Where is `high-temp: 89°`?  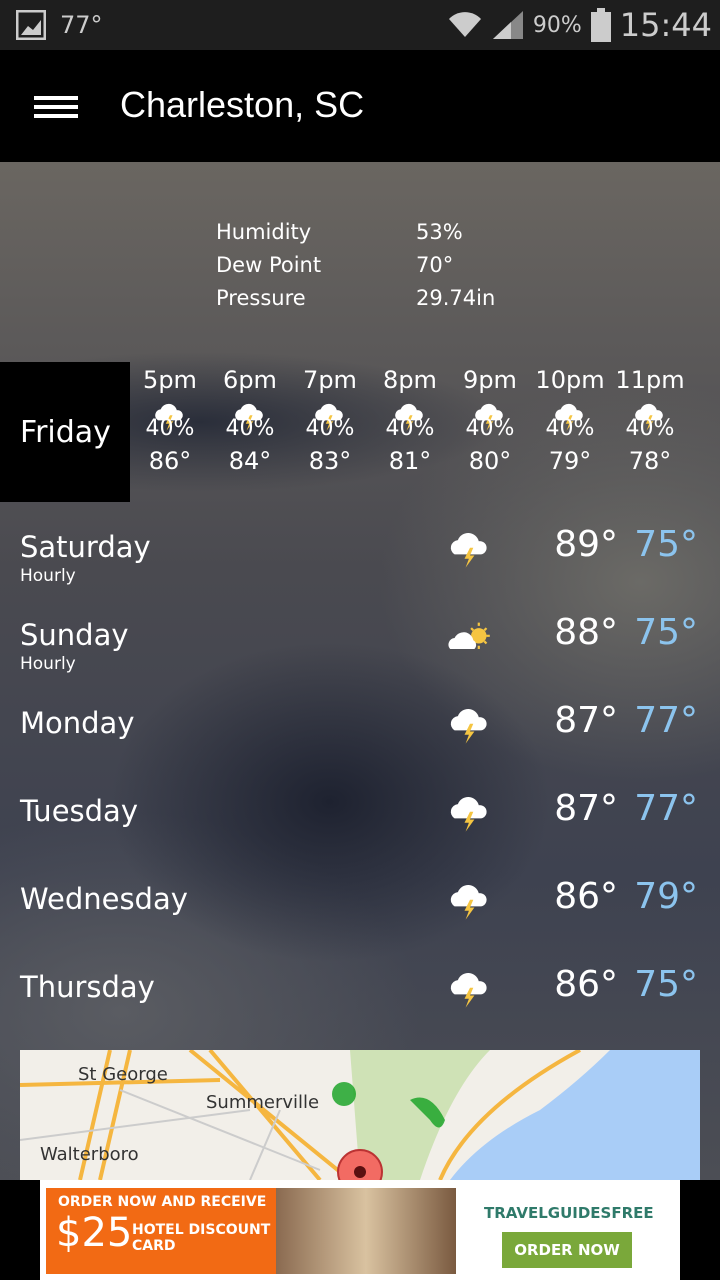 high-temp: 89° is located at coordinates (586, 544).